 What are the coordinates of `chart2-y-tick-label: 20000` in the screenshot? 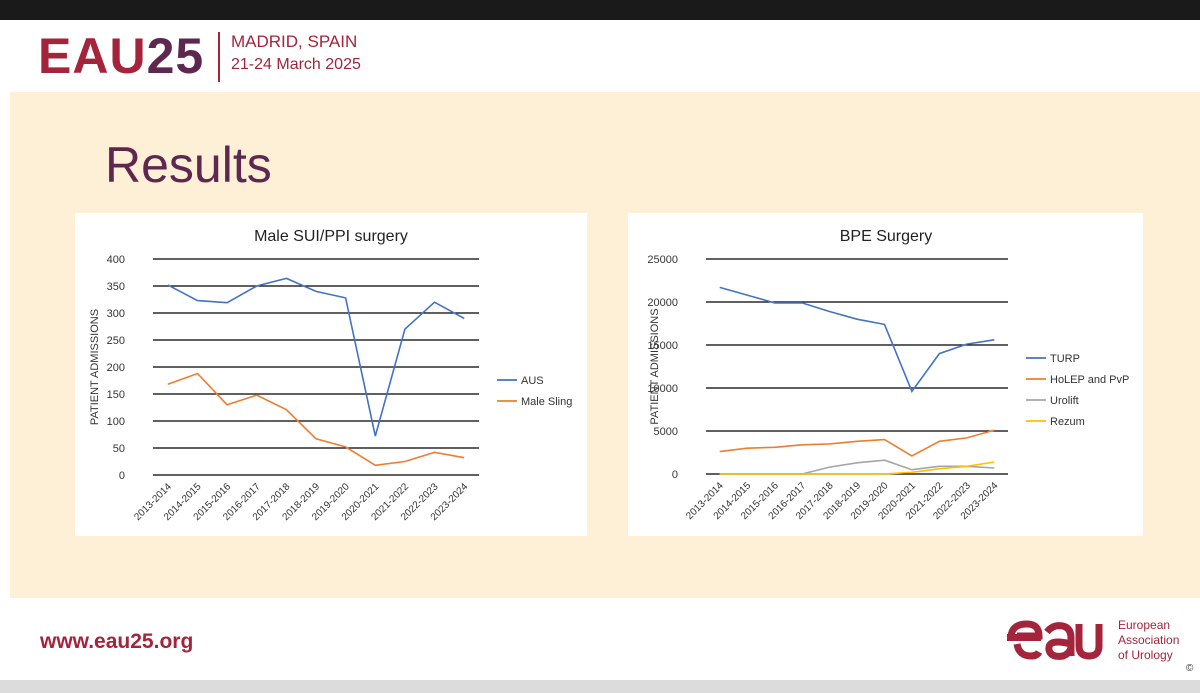 It's located at (662, 303).